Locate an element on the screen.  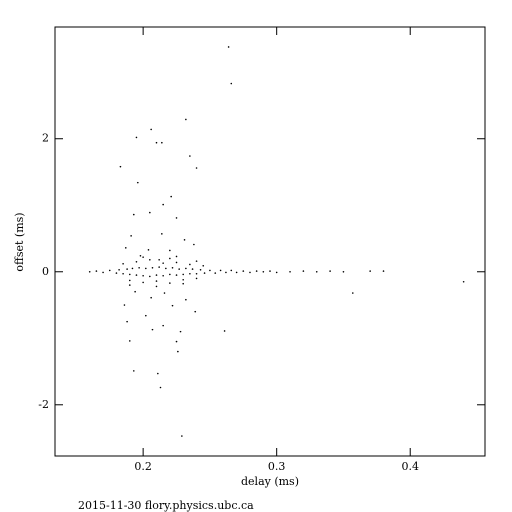
y-tick-label: -2 is located at coordinates (43, 404).